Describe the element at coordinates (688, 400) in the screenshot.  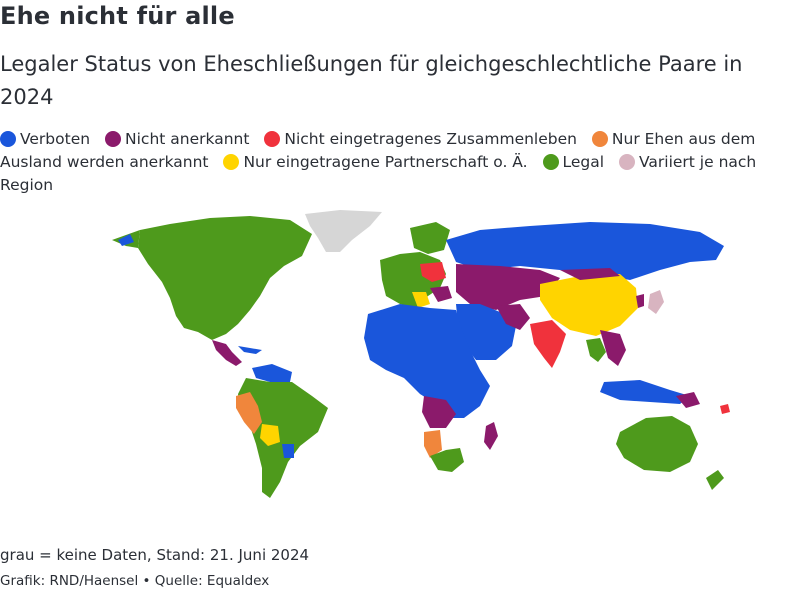
I see `region-papua` at that location.